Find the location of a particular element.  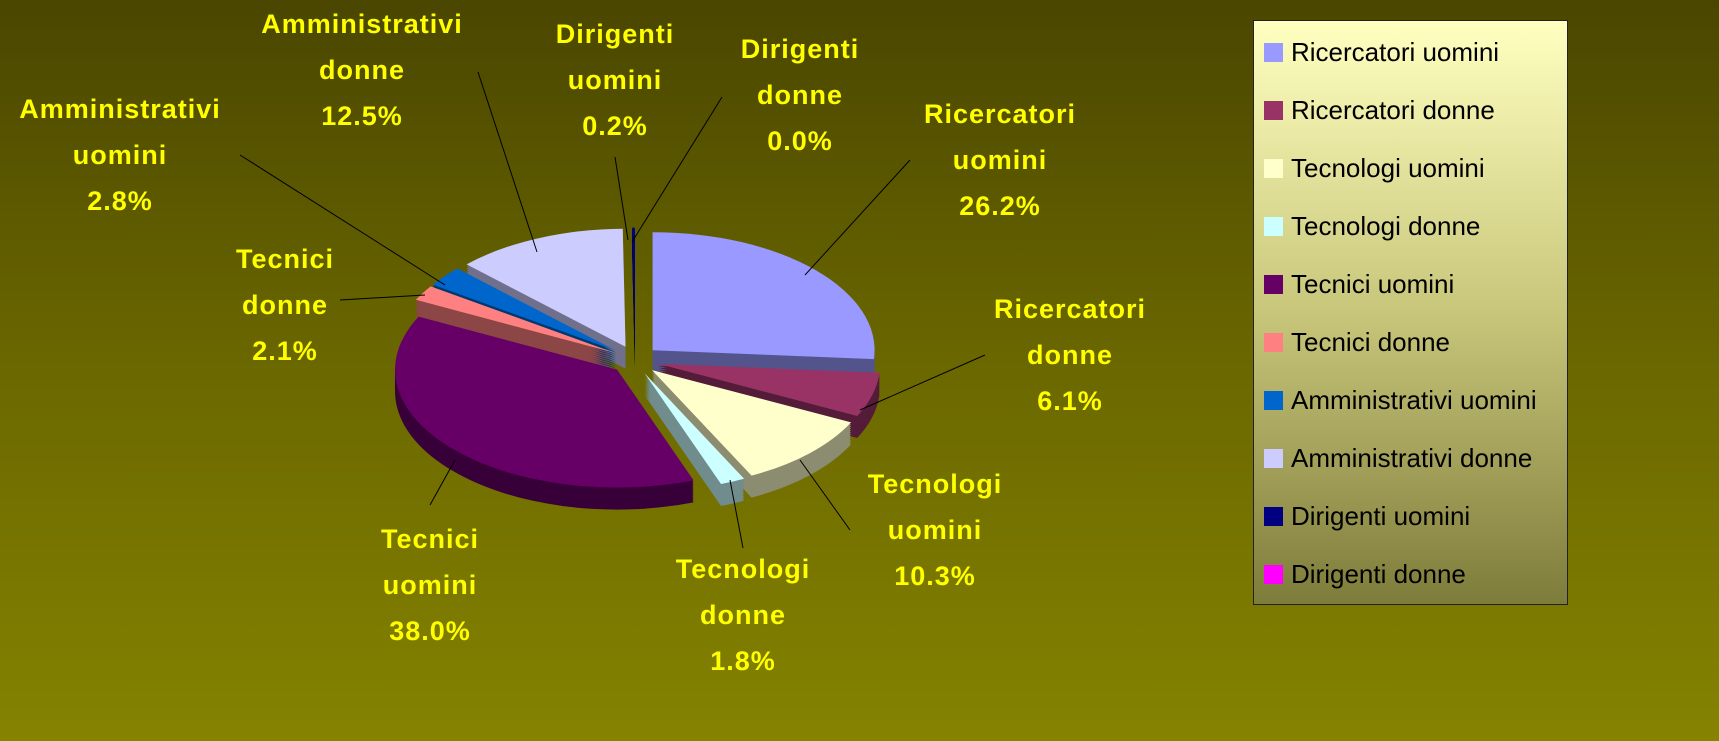

legend-item: Tecnologi uomini is located at coordinates (1374, 168).